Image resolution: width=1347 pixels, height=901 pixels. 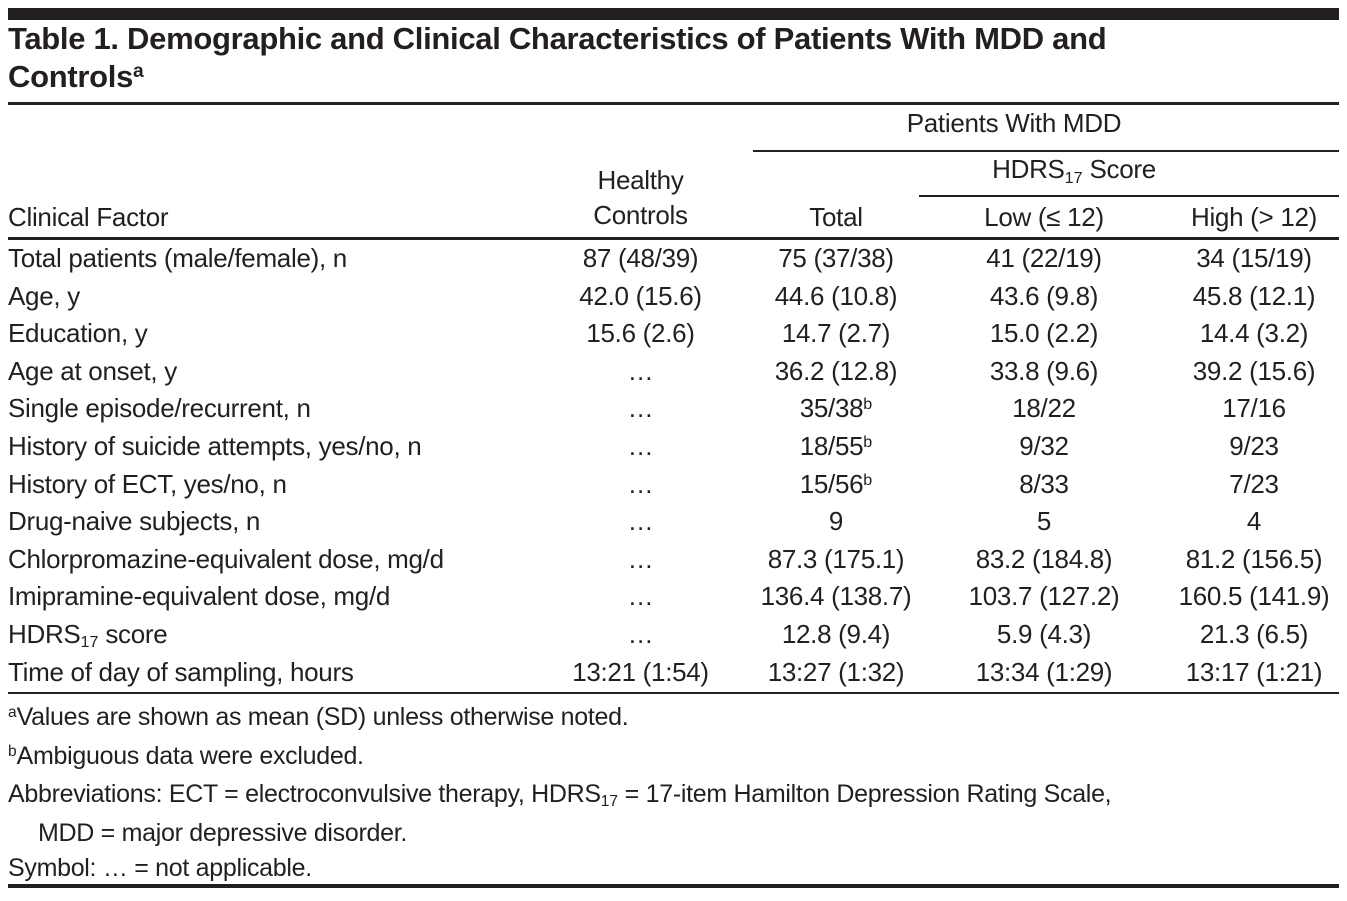 I want to click on cell-hdrs-low: 9/32, so click(x=1044, y=445).